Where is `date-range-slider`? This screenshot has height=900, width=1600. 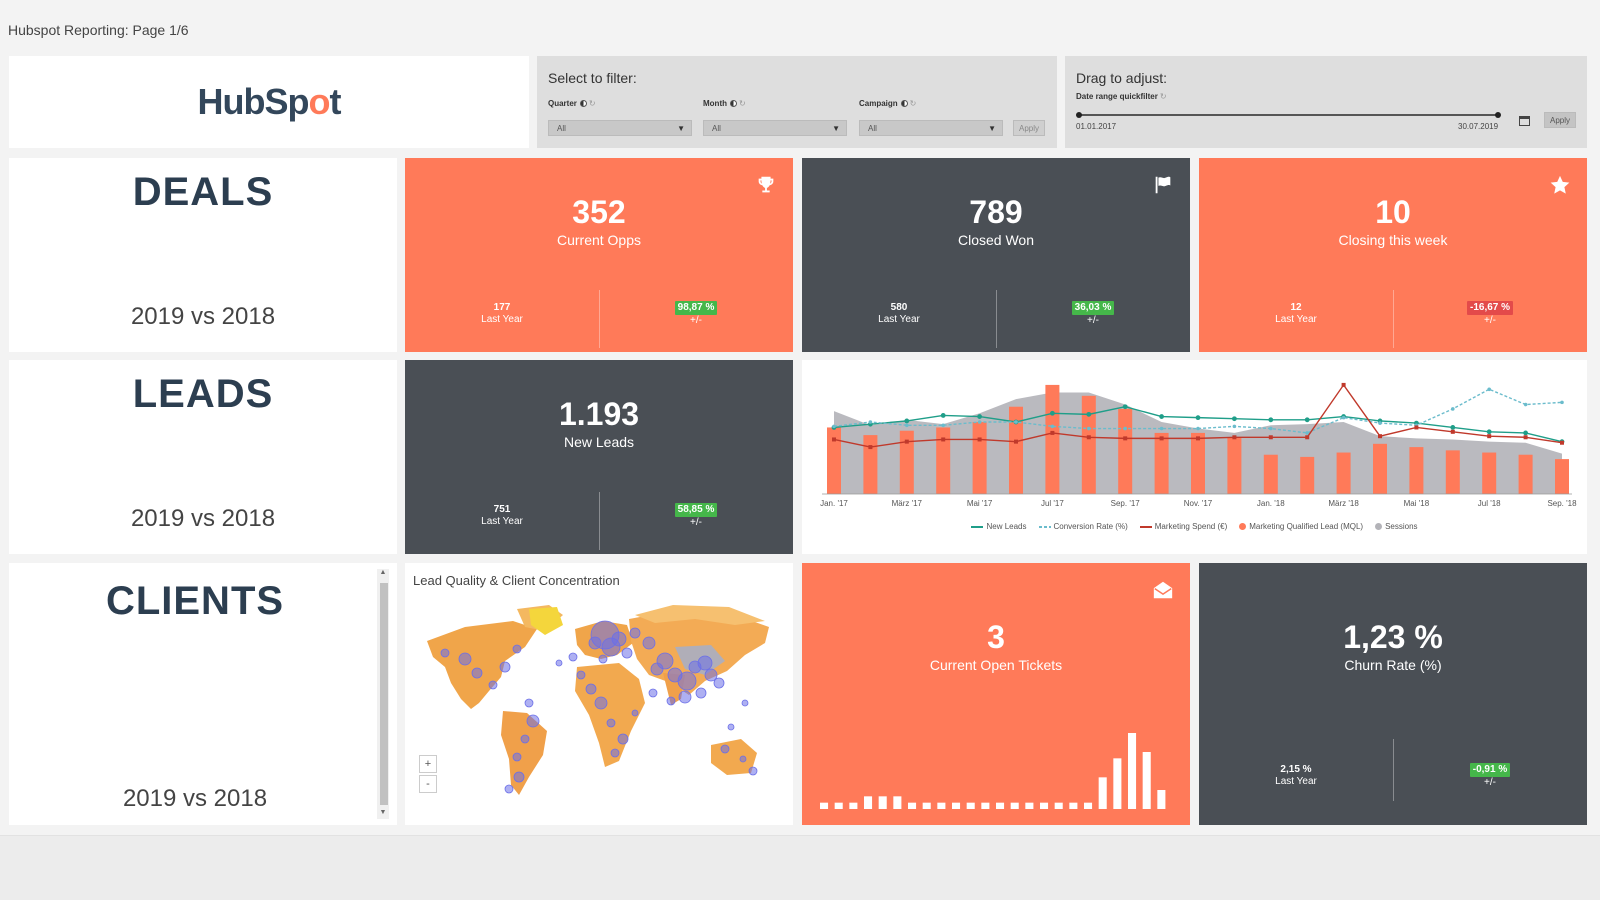
date-range-slider is located at coordinates (1288, 115).